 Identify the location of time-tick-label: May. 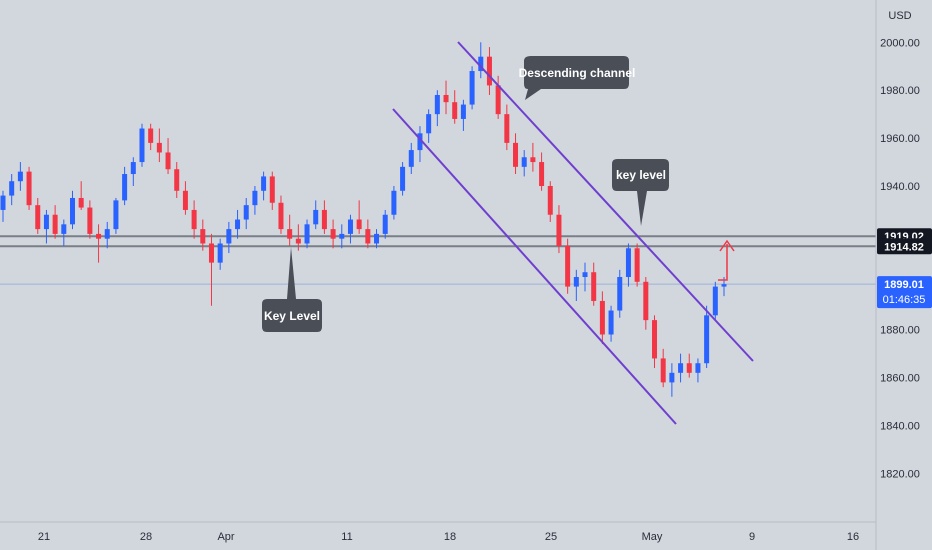
(652, 537).